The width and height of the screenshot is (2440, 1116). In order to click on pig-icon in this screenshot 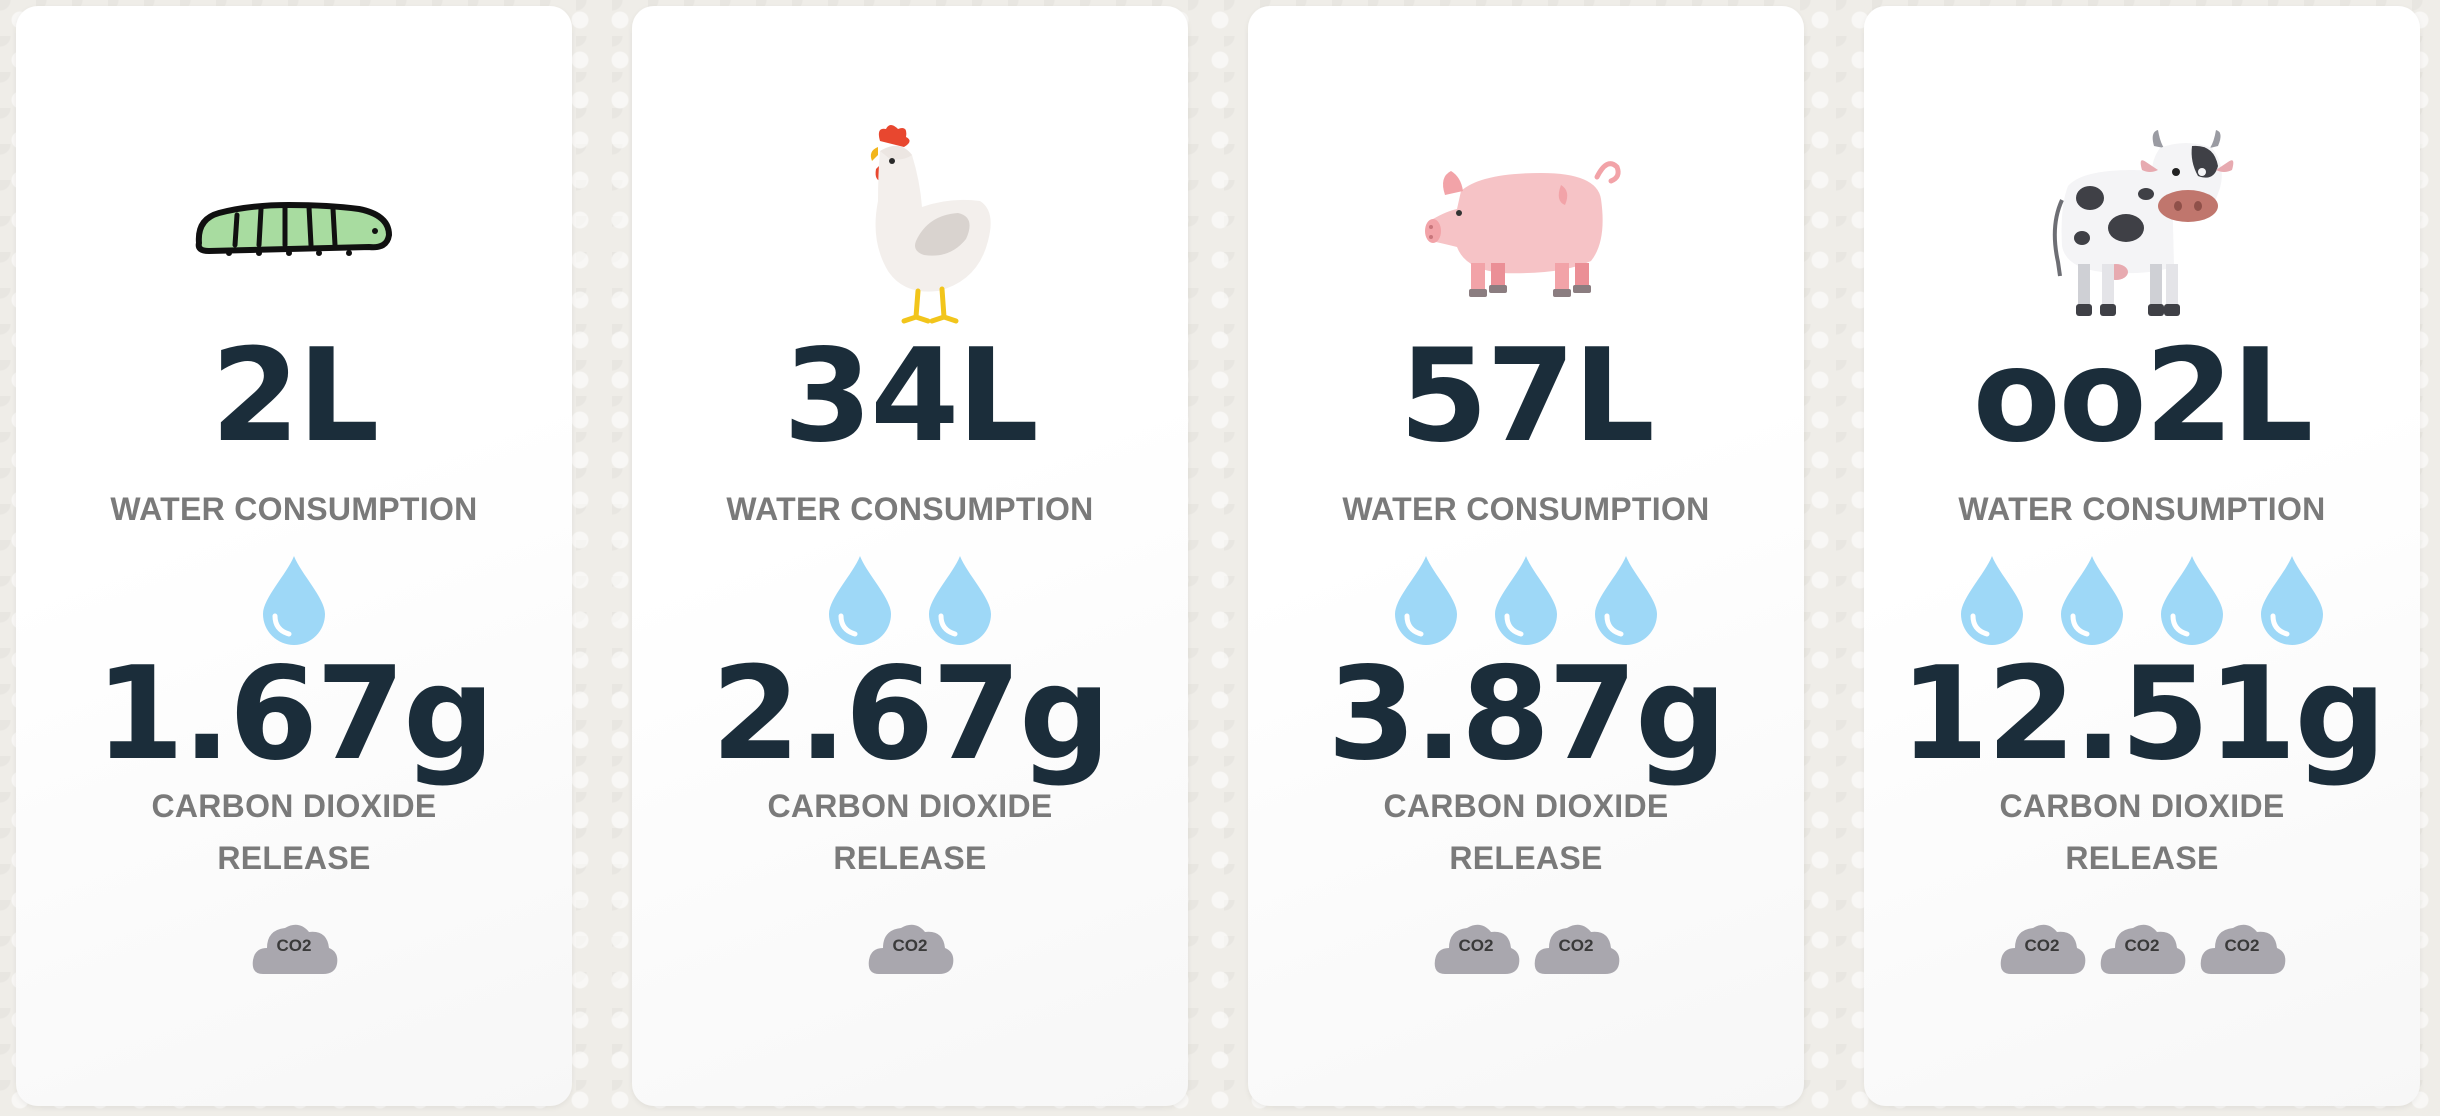, I will do `click(1526, 226)`.